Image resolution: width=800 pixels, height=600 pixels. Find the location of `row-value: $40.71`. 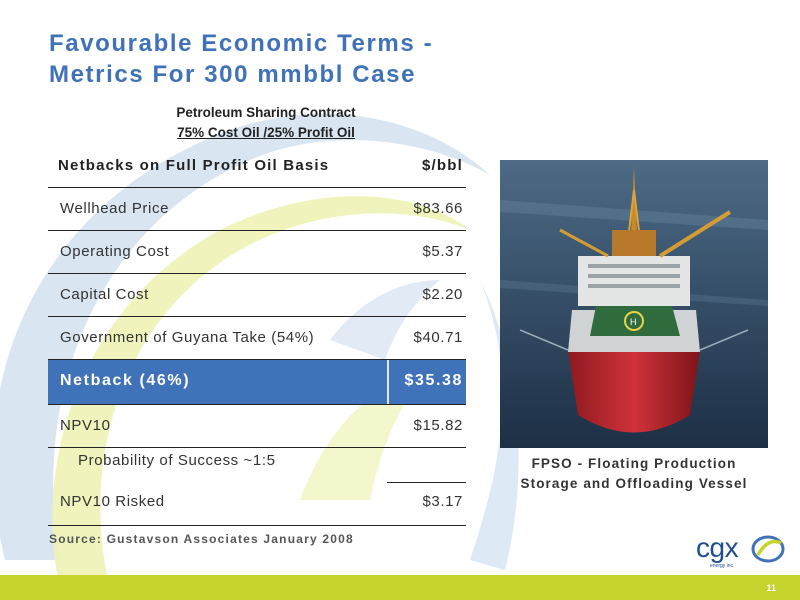

row-value: $40.71 is located at coordinates (438, 337).